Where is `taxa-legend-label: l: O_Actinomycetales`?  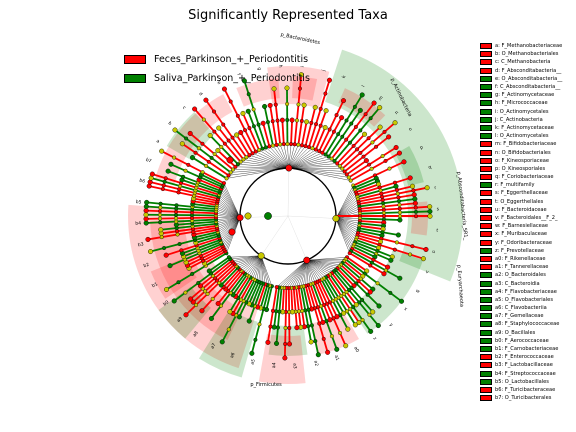
taxa-legend-label: l: O_Actinomycetales is located at coordinates (522, 136).